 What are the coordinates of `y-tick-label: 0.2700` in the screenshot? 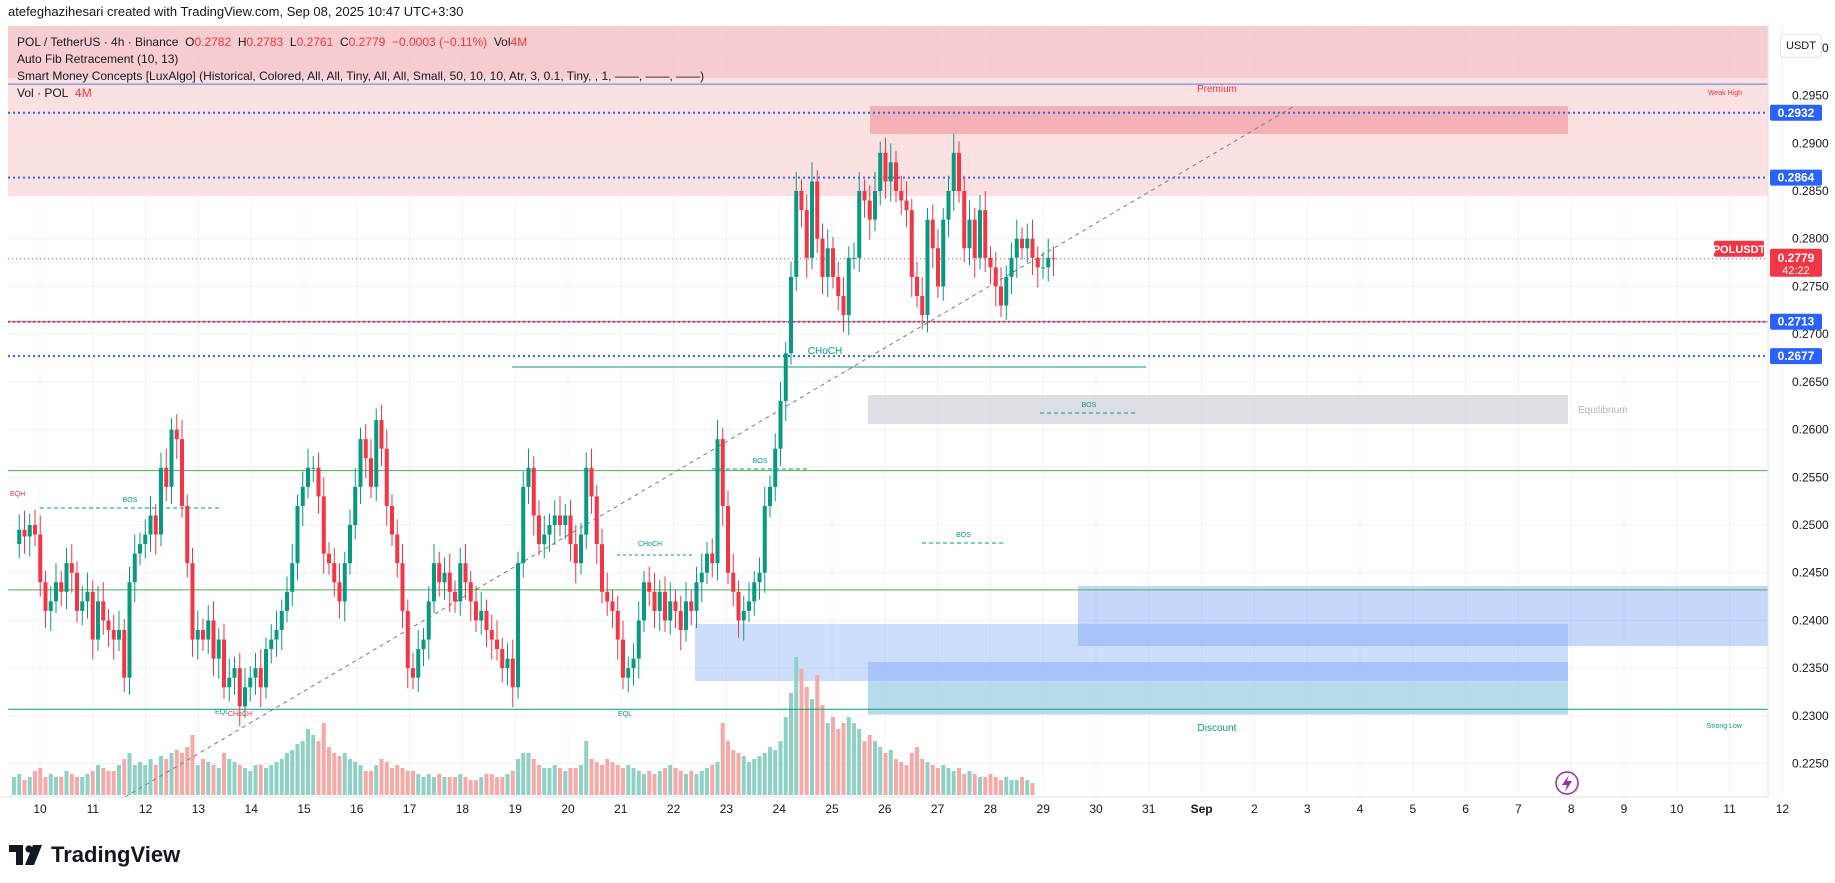 It's located at (1810, 334).